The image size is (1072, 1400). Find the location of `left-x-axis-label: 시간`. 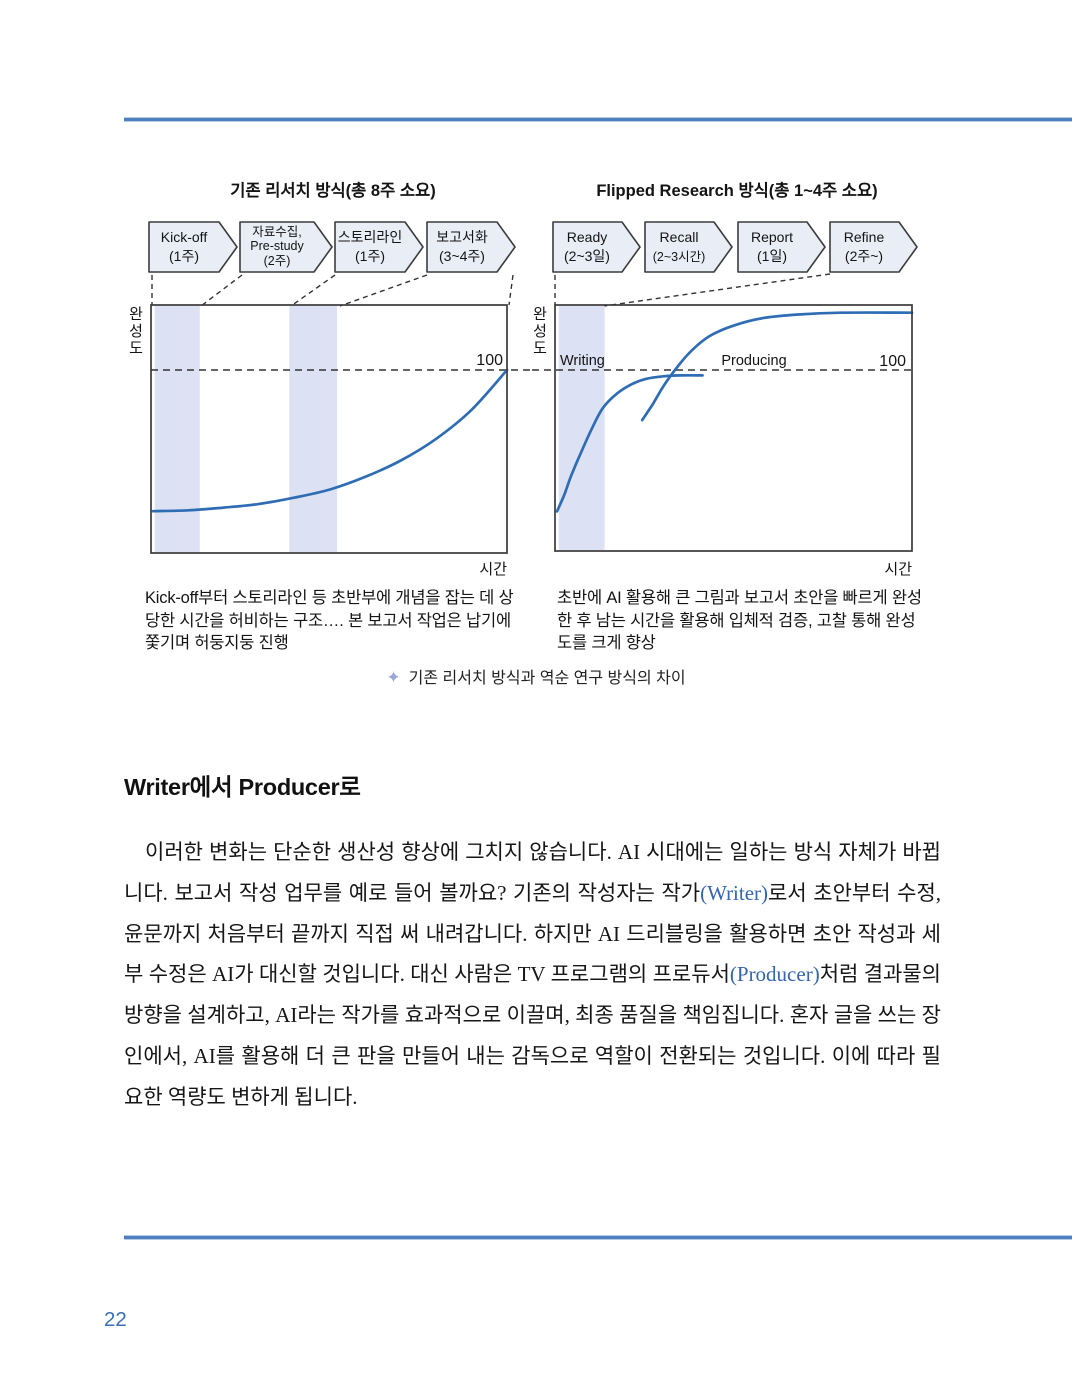

left-x-axis-label: 시간 is located at coordinates (493, 569).